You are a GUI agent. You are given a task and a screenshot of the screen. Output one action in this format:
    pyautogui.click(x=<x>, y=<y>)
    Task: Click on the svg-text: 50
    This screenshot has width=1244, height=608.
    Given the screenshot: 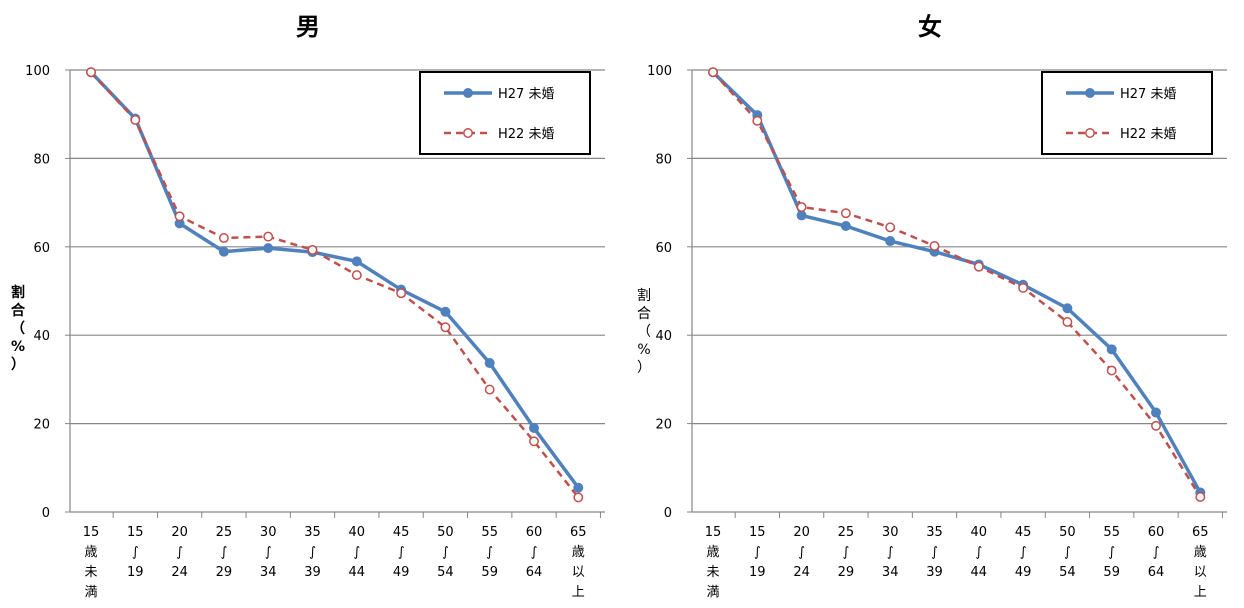 What is the action you would take?
    pyautogui.click(x=445, y=532)
    